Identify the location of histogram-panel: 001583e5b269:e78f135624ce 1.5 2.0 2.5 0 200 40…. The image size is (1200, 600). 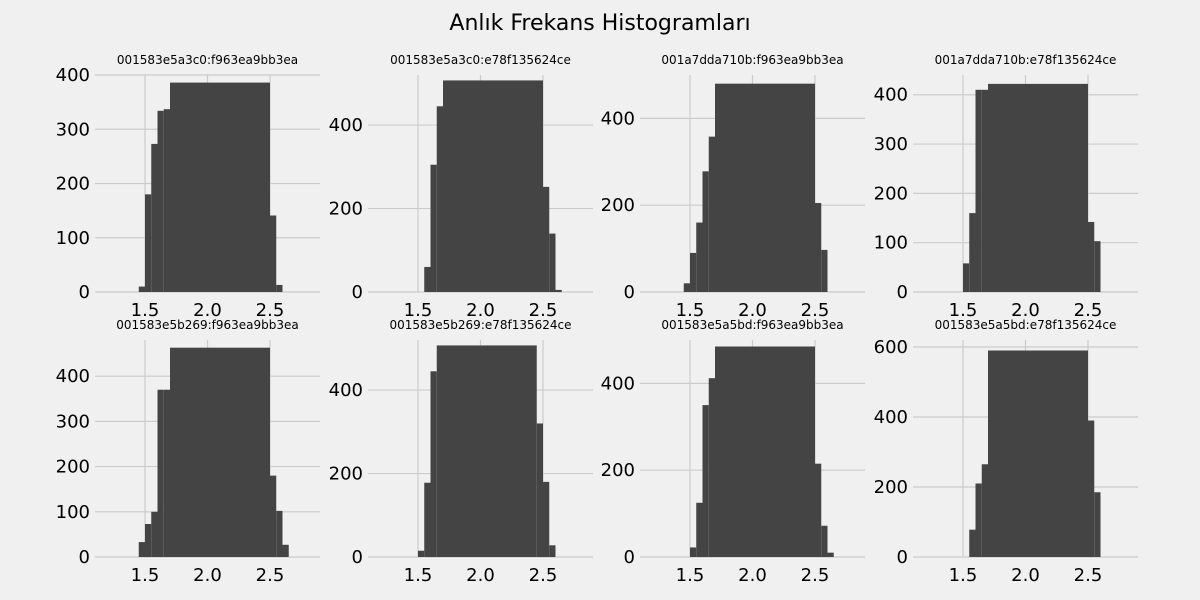
(461, 452).